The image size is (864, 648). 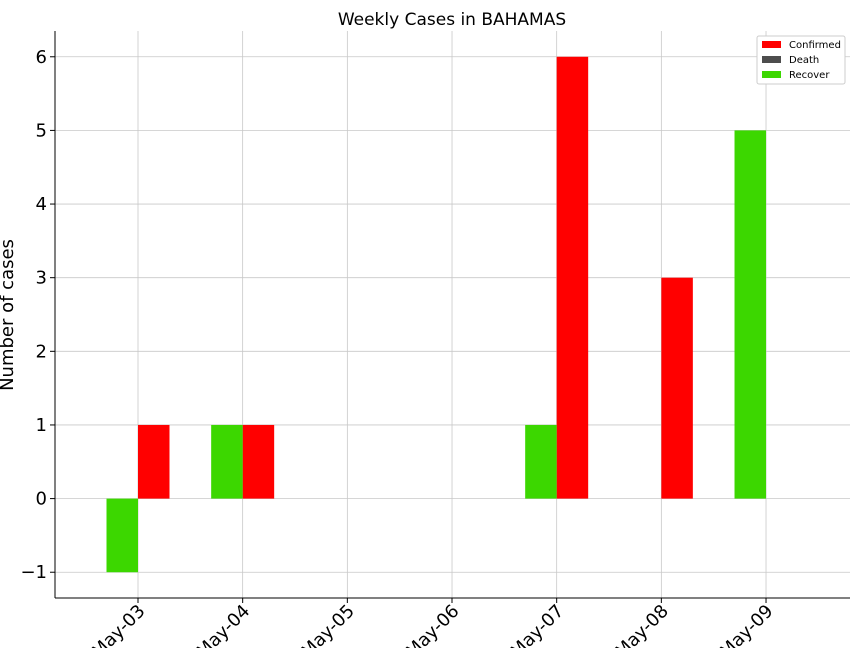 I want to click on x-tick-label: May-05, so click(x=328, y=624).